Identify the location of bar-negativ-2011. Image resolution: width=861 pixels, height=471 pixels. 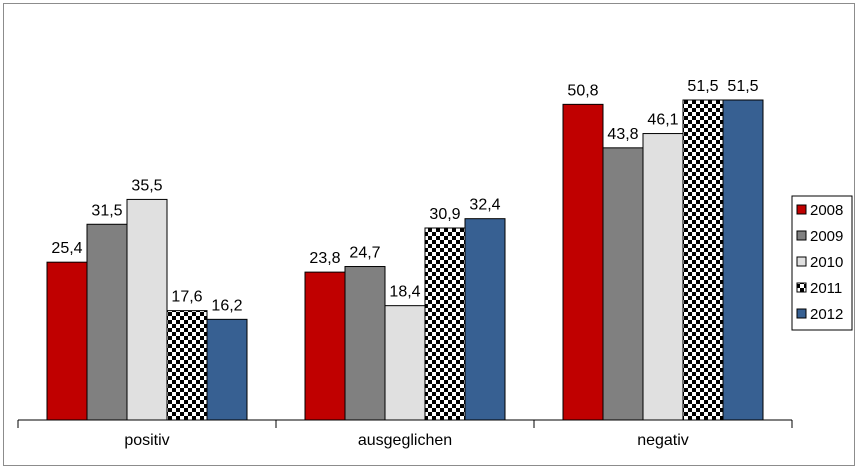
(703, 260).